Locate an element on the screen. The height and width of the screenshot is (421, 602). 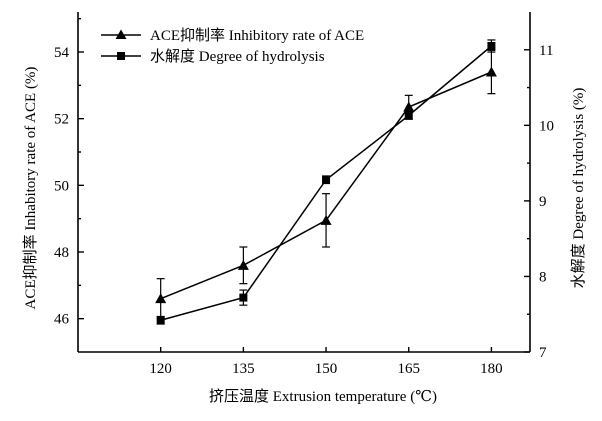
legend-label-hydrolysis: 水解度 Degree of hydrolysis is located at coordinates (237, 56).